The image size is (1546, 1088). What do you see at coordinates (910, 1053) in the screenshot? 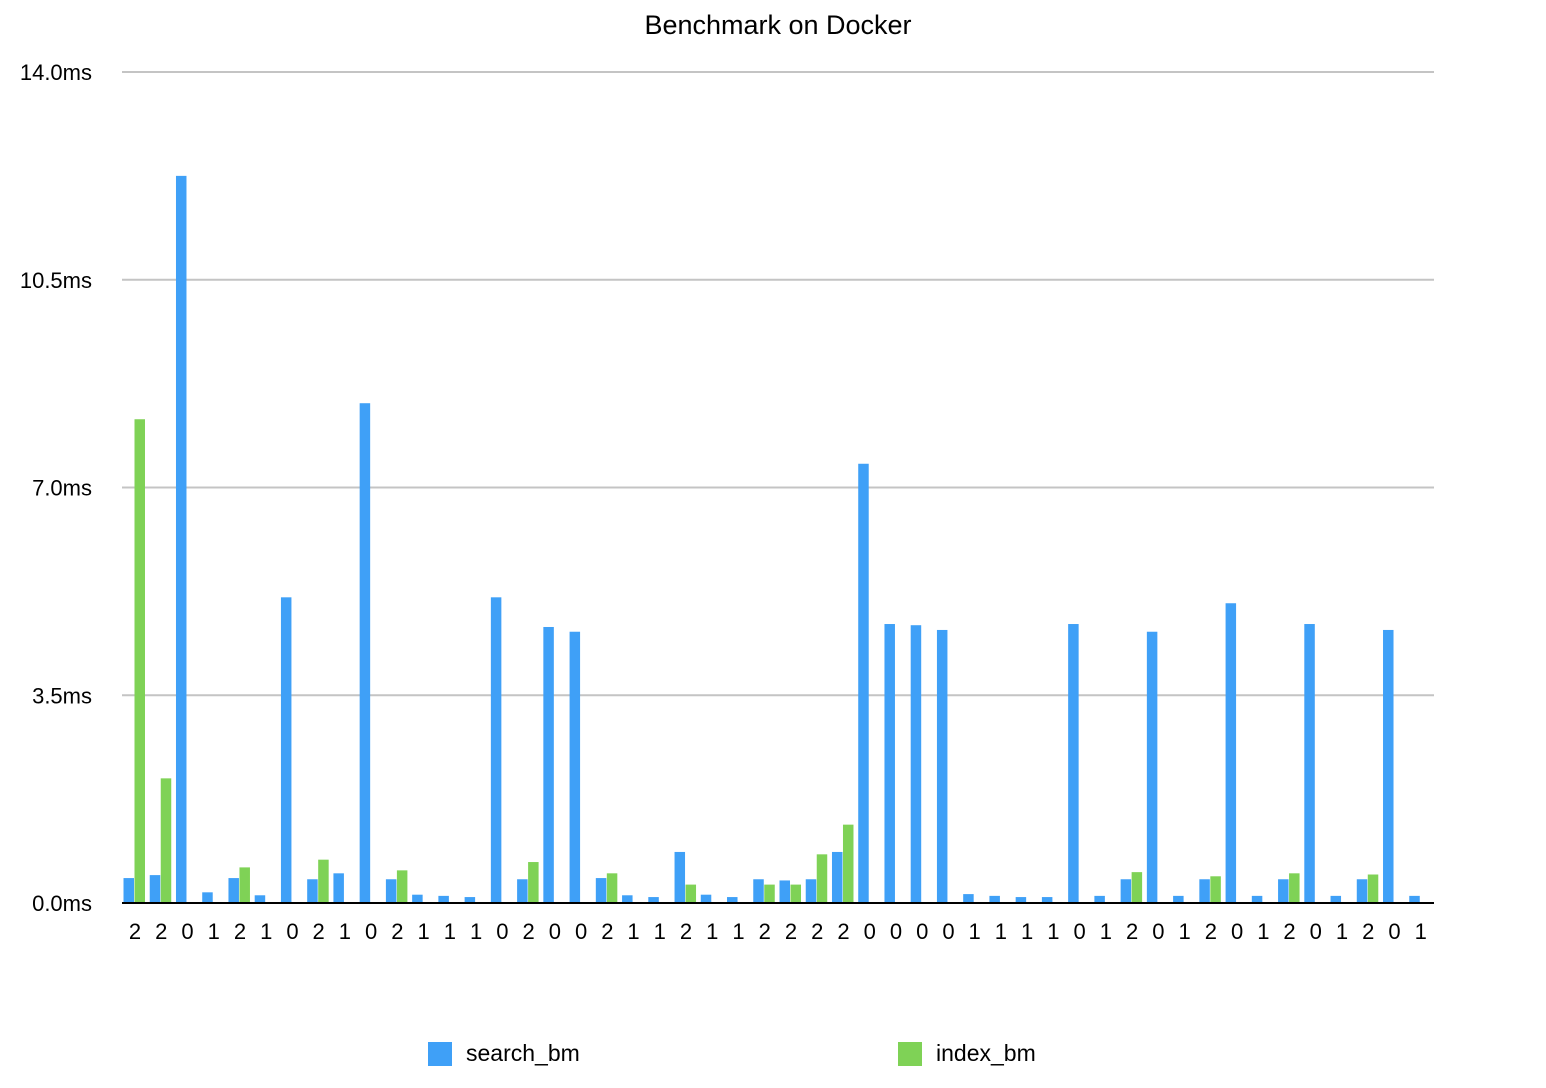
I see `legend-swatch-index-bm` at bounding box center [910, 1053].